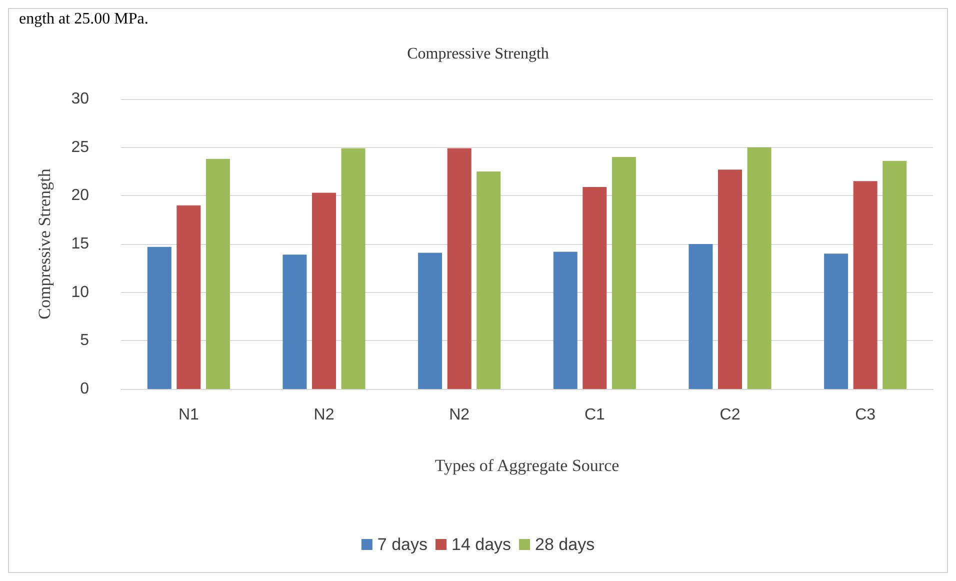 This screenshot has height=581, width=956. Describe the element at coordinates (44, 244) in the screenshot. I see `y-axis-title: Compressive Strength` at that location.